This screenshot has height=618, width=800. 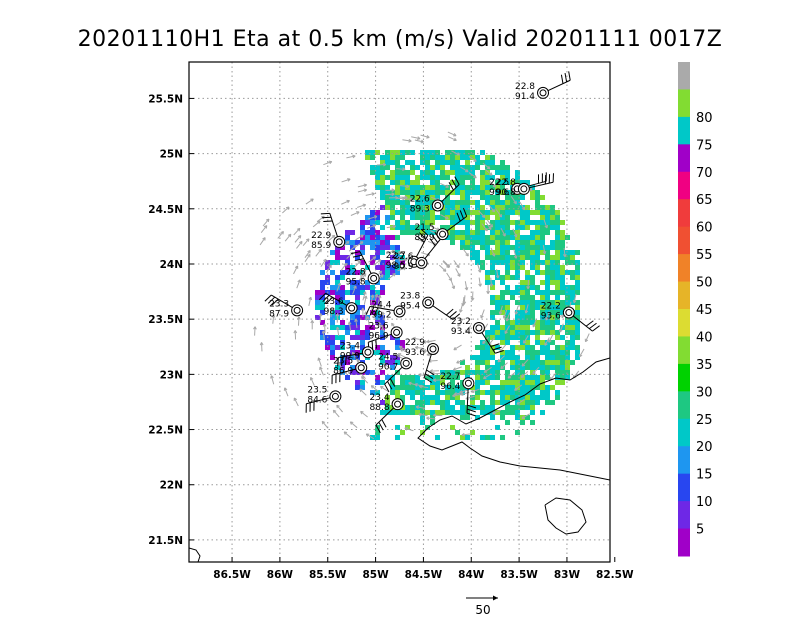 I want to click on station-value-1: 24.4, so click(x=381, y=305).